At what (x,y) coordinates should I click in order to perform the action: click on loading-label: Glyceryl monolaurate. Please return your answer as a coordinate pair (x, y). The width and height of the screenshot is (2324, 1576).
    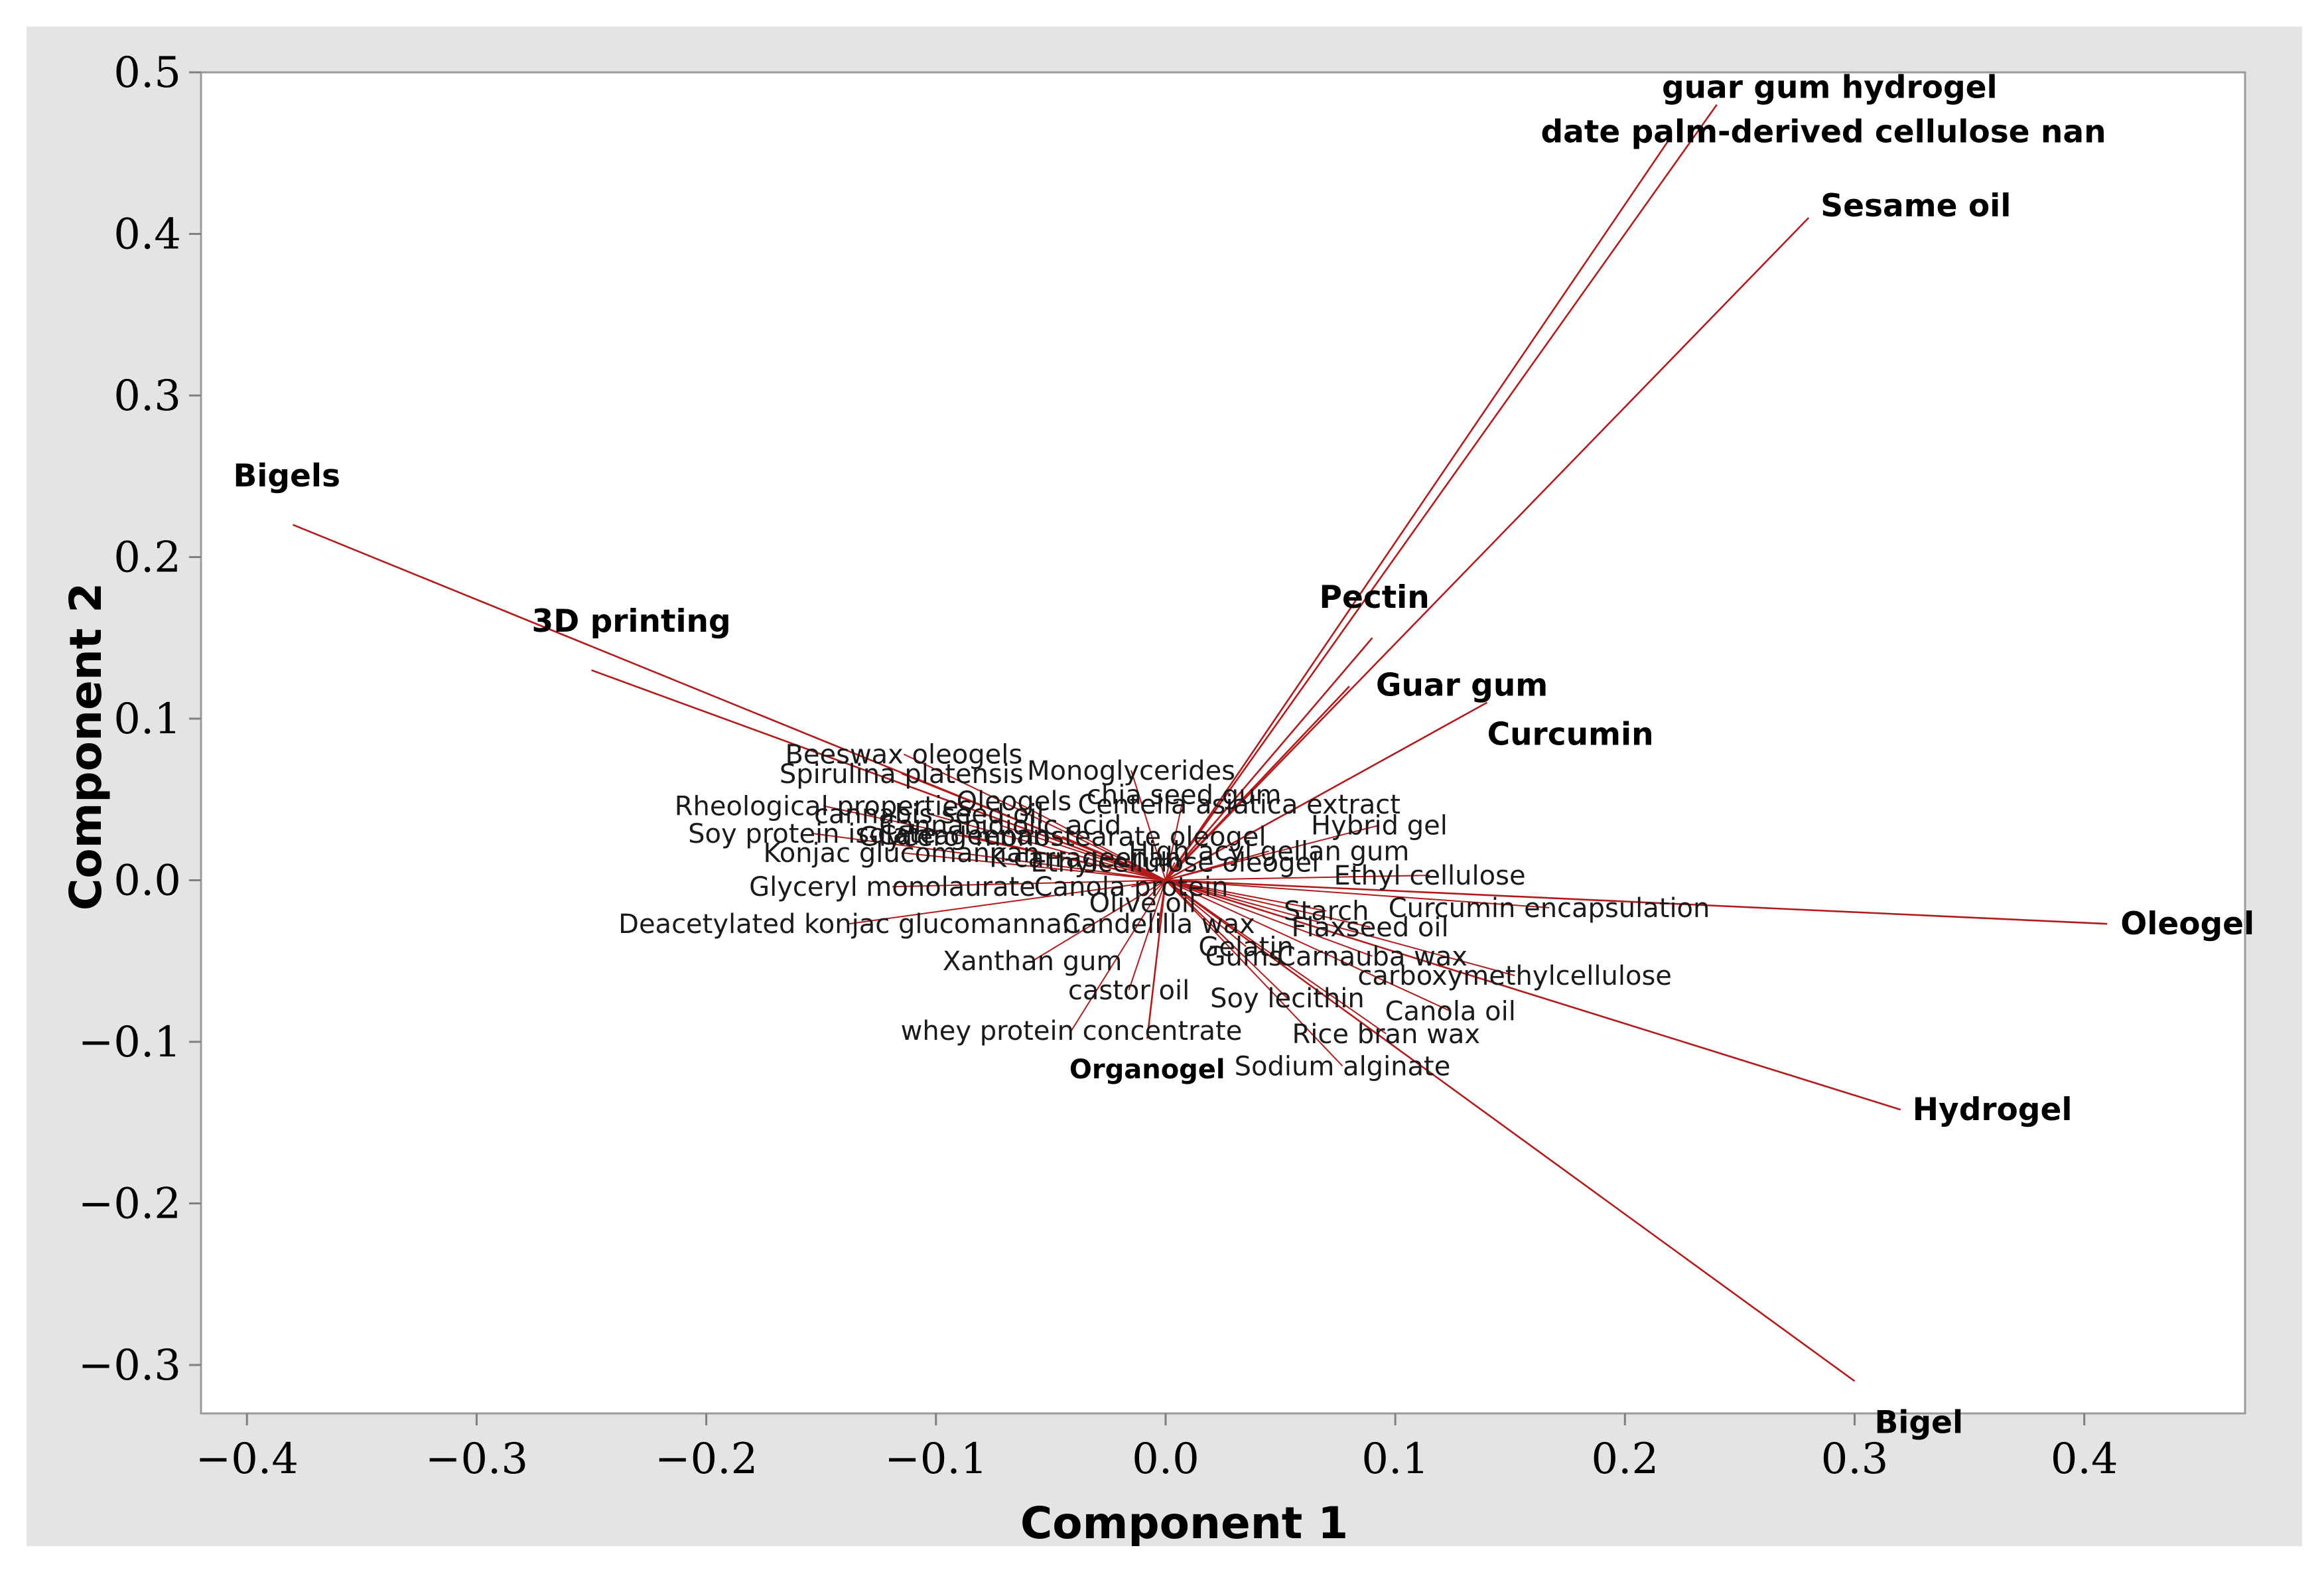
    Looking at the image, I should click on (892, 887).